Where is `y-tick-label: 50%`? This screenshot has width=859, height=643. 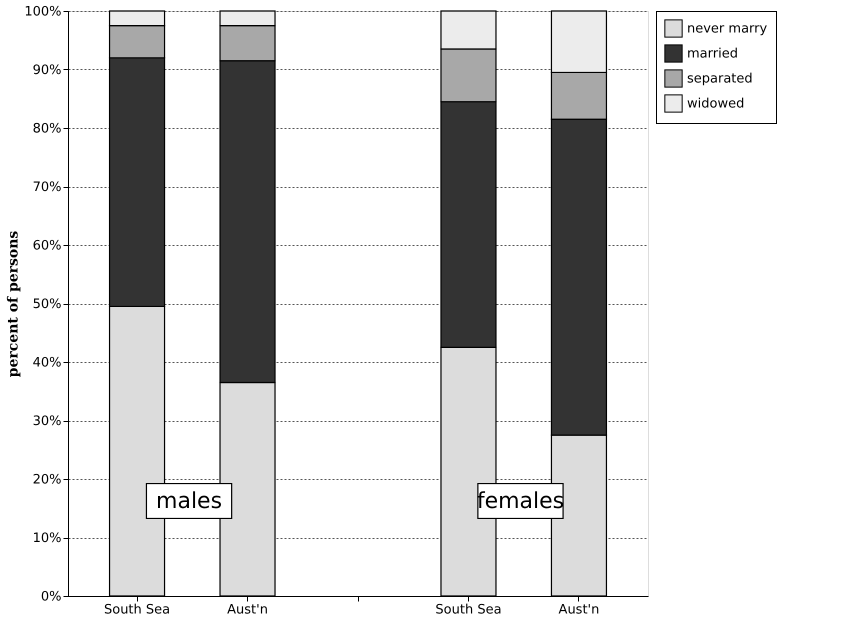 y-tick-label: 50% is located at coordinates (47, 304).